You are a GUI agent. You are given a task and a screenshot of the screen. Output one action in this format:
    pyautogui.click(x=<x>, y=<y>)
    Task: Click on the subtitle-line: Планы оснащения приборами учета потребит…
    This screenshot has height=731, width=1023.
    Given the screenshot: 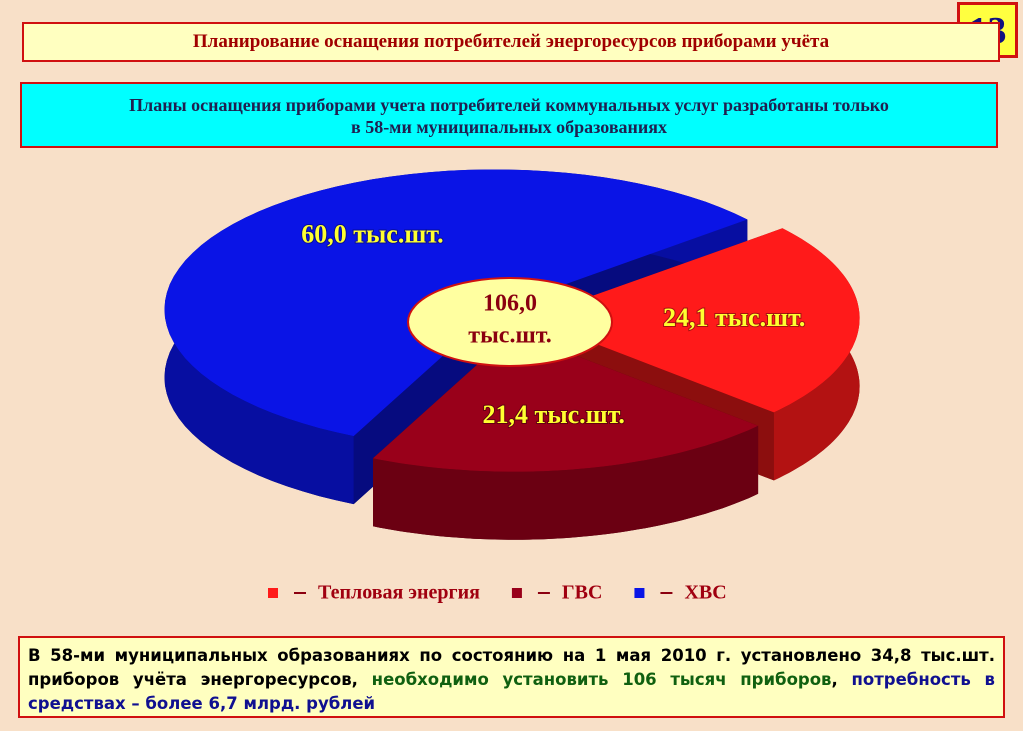 What is the action you would take?
    pyautogui.click(x=509, y=105)
    